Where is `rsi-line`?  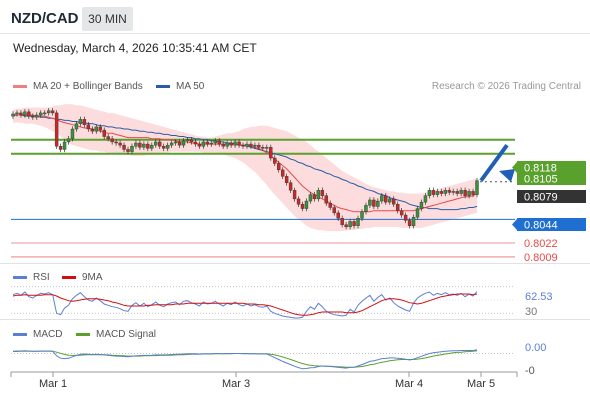
rsi-line is located at coordinates (245, 305).